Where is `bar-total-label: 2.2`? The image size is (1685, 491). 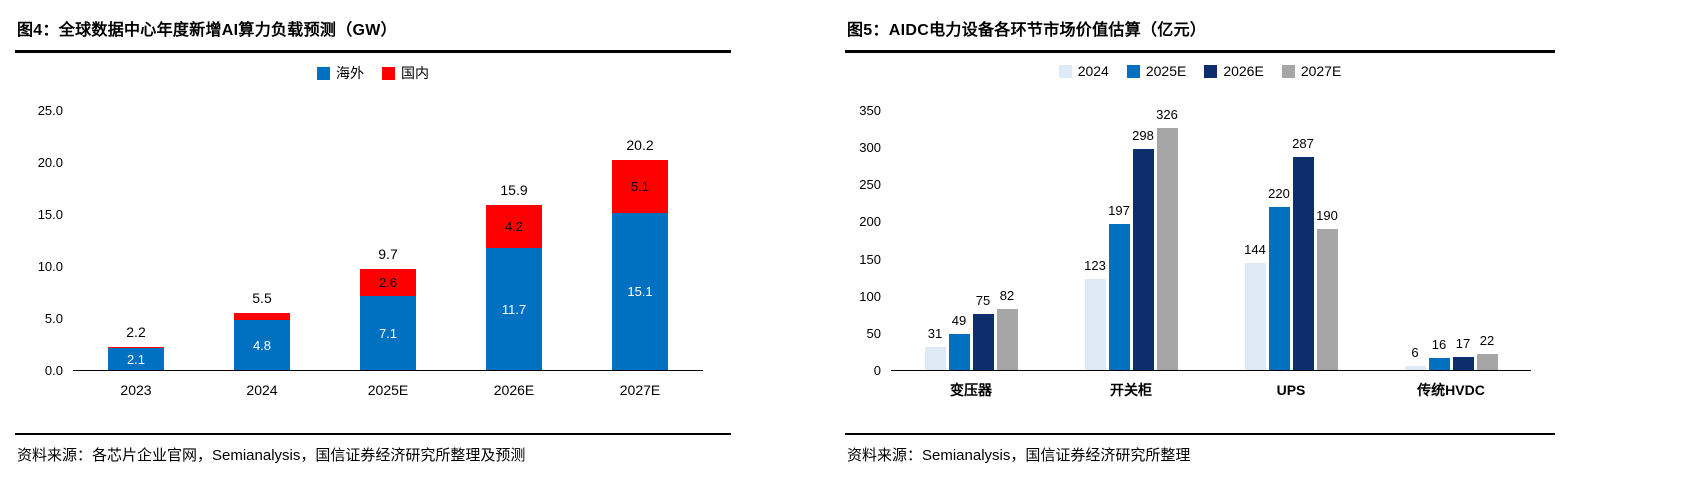
bar-total-label: 2.2 is located at coordinates (136, 332).